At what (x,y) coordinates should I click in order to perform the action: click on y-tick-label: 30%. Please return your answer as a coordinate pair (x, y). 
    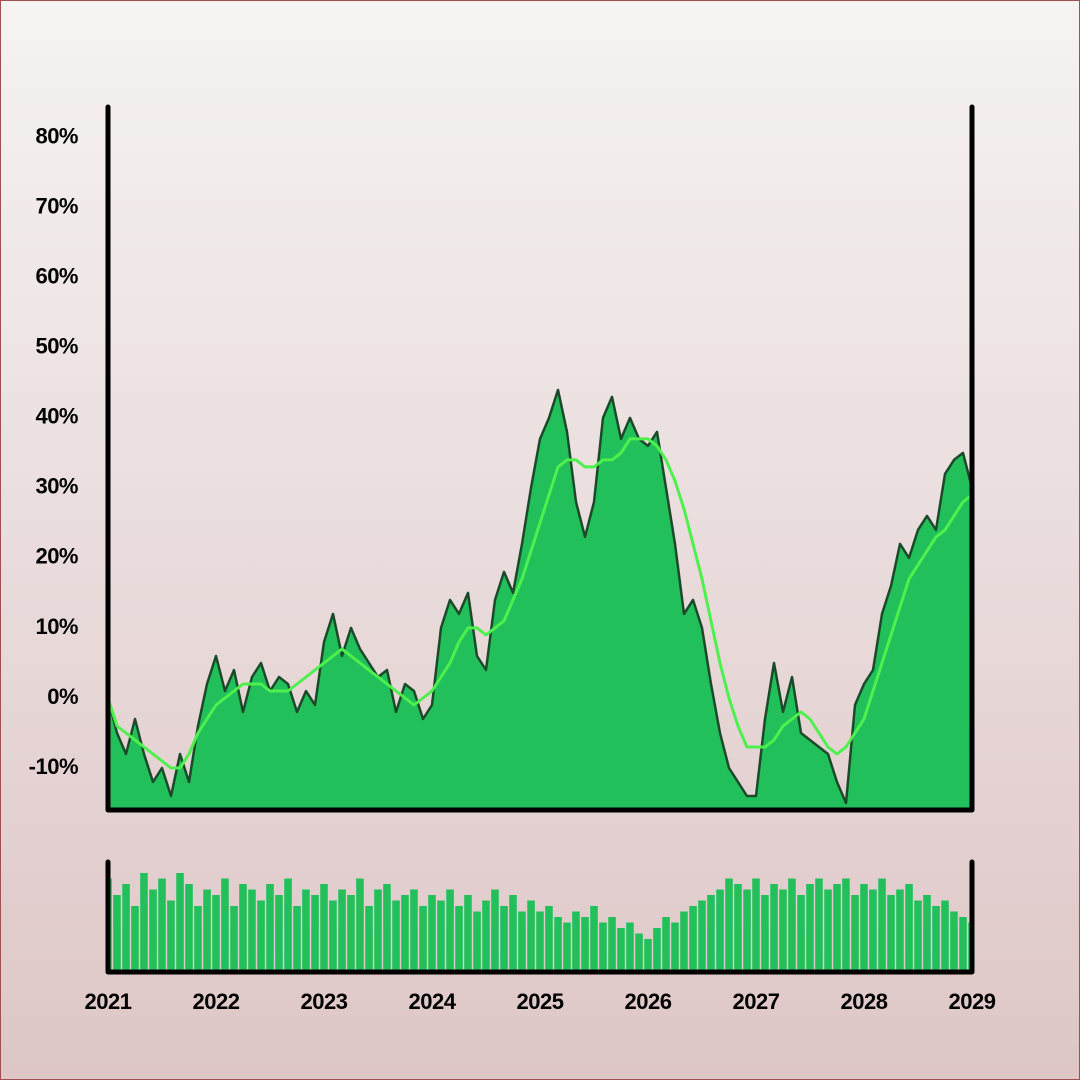
    Looking at the image, I should click on (56, 486).